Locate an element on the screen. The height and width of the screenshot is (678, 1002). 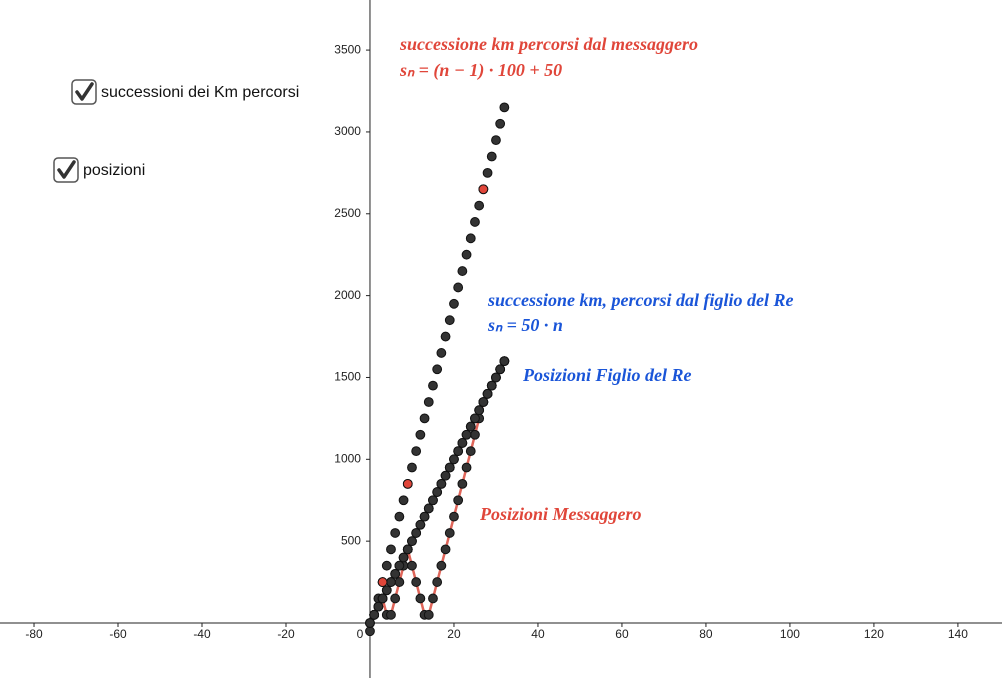
x-tick-label: 0 is located at coordinates (360, 634).